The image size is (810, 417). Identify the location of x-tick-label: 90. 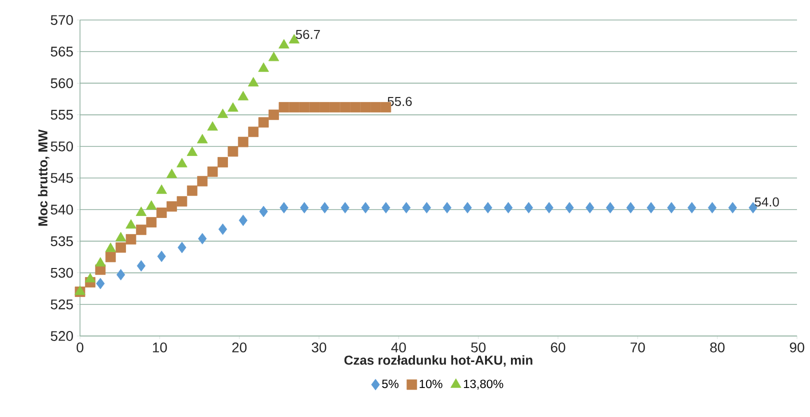
(797, 347).